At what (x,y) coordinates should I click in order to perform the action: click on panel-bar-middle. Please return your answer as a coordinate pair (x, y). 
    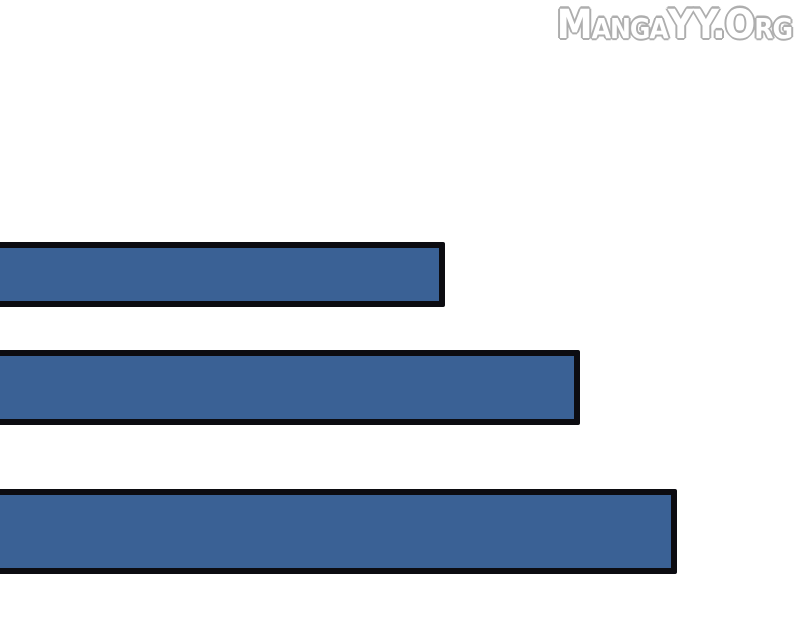
    Looking at the image, I should click on (290, 387).